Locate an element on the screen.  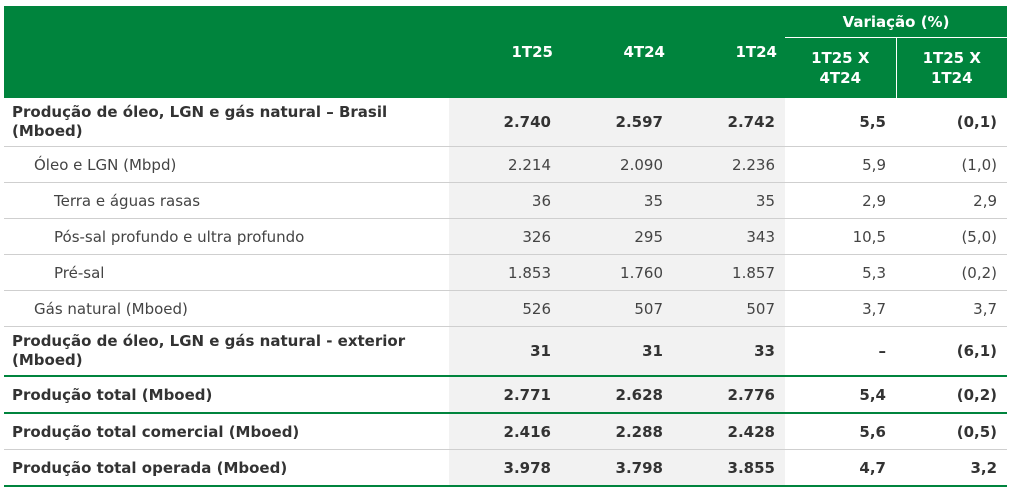
cell-1t25: 36 is located at coordinates (505, 200).